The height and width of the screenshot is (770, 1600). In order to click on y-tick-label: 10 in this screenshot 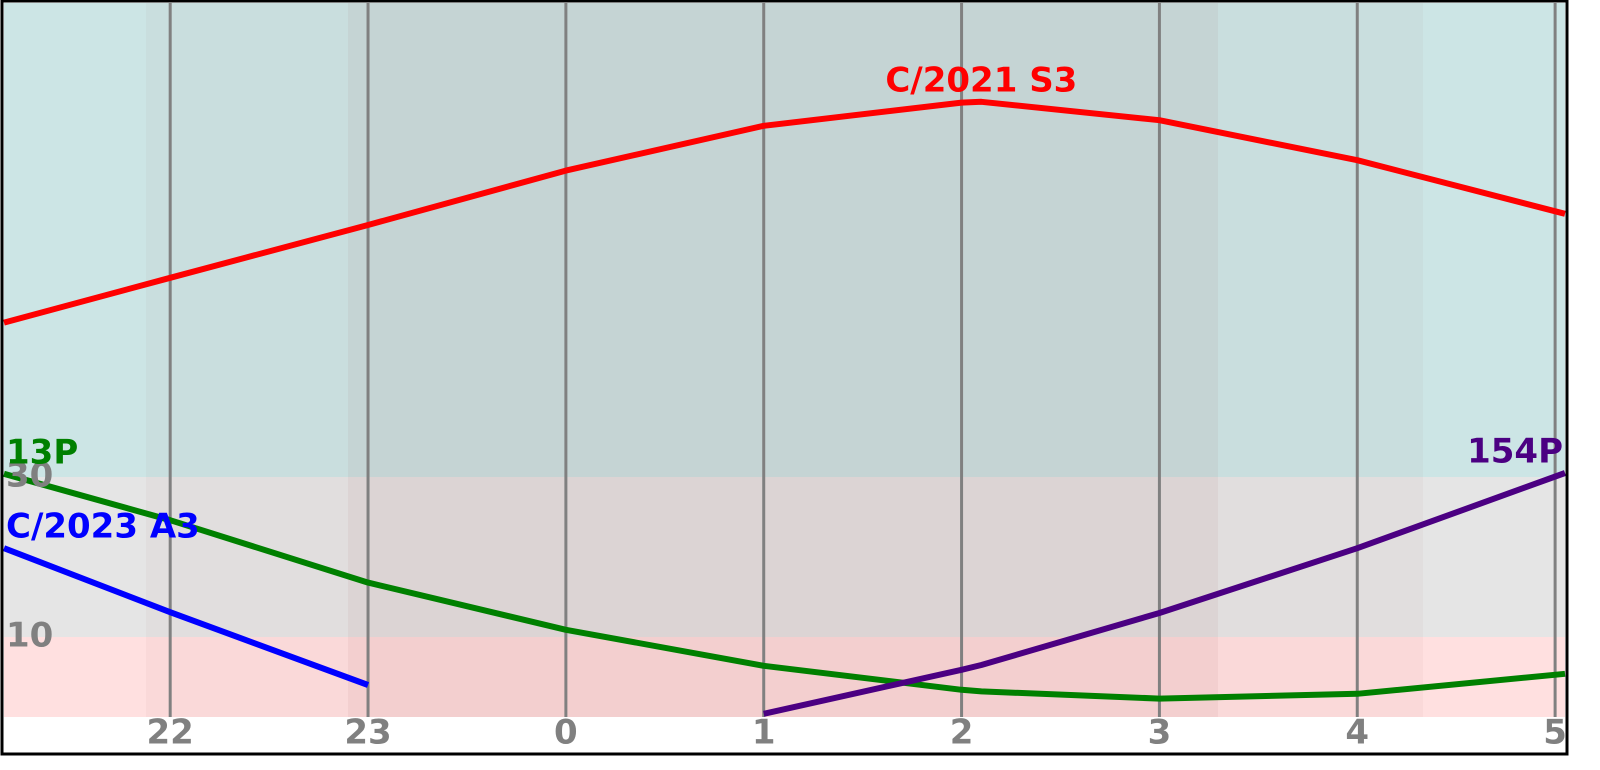, I will do `click(29, 636)`.